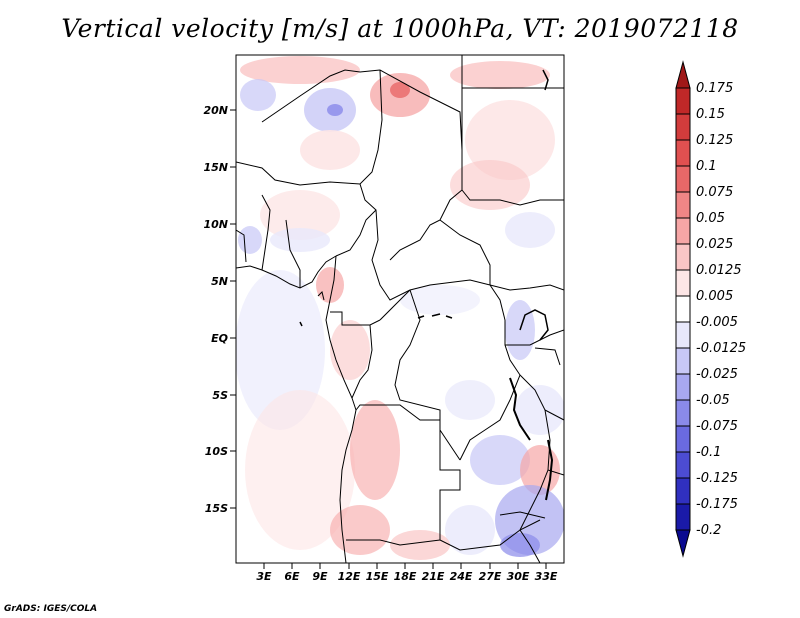  Describe the element at coordinates (717, 504) in the screenshot. I see `colorbar-label: -0.175` at that location.